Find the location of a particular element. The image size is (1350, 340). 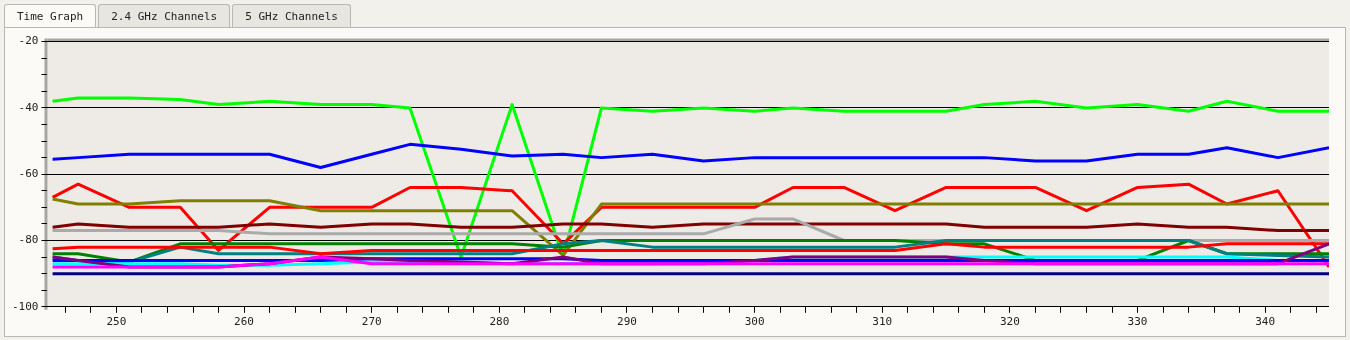

x-tick-label: 340 is located at coordinates (1265, 322).